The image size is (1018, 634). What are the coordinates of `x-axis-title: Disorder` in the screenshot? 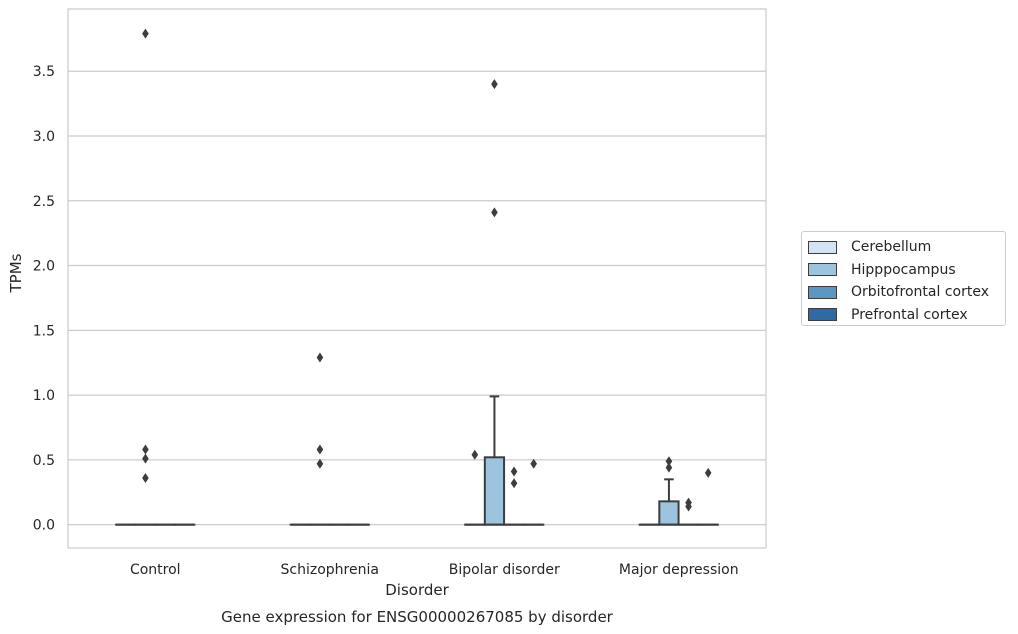 It's located at (417, 590).